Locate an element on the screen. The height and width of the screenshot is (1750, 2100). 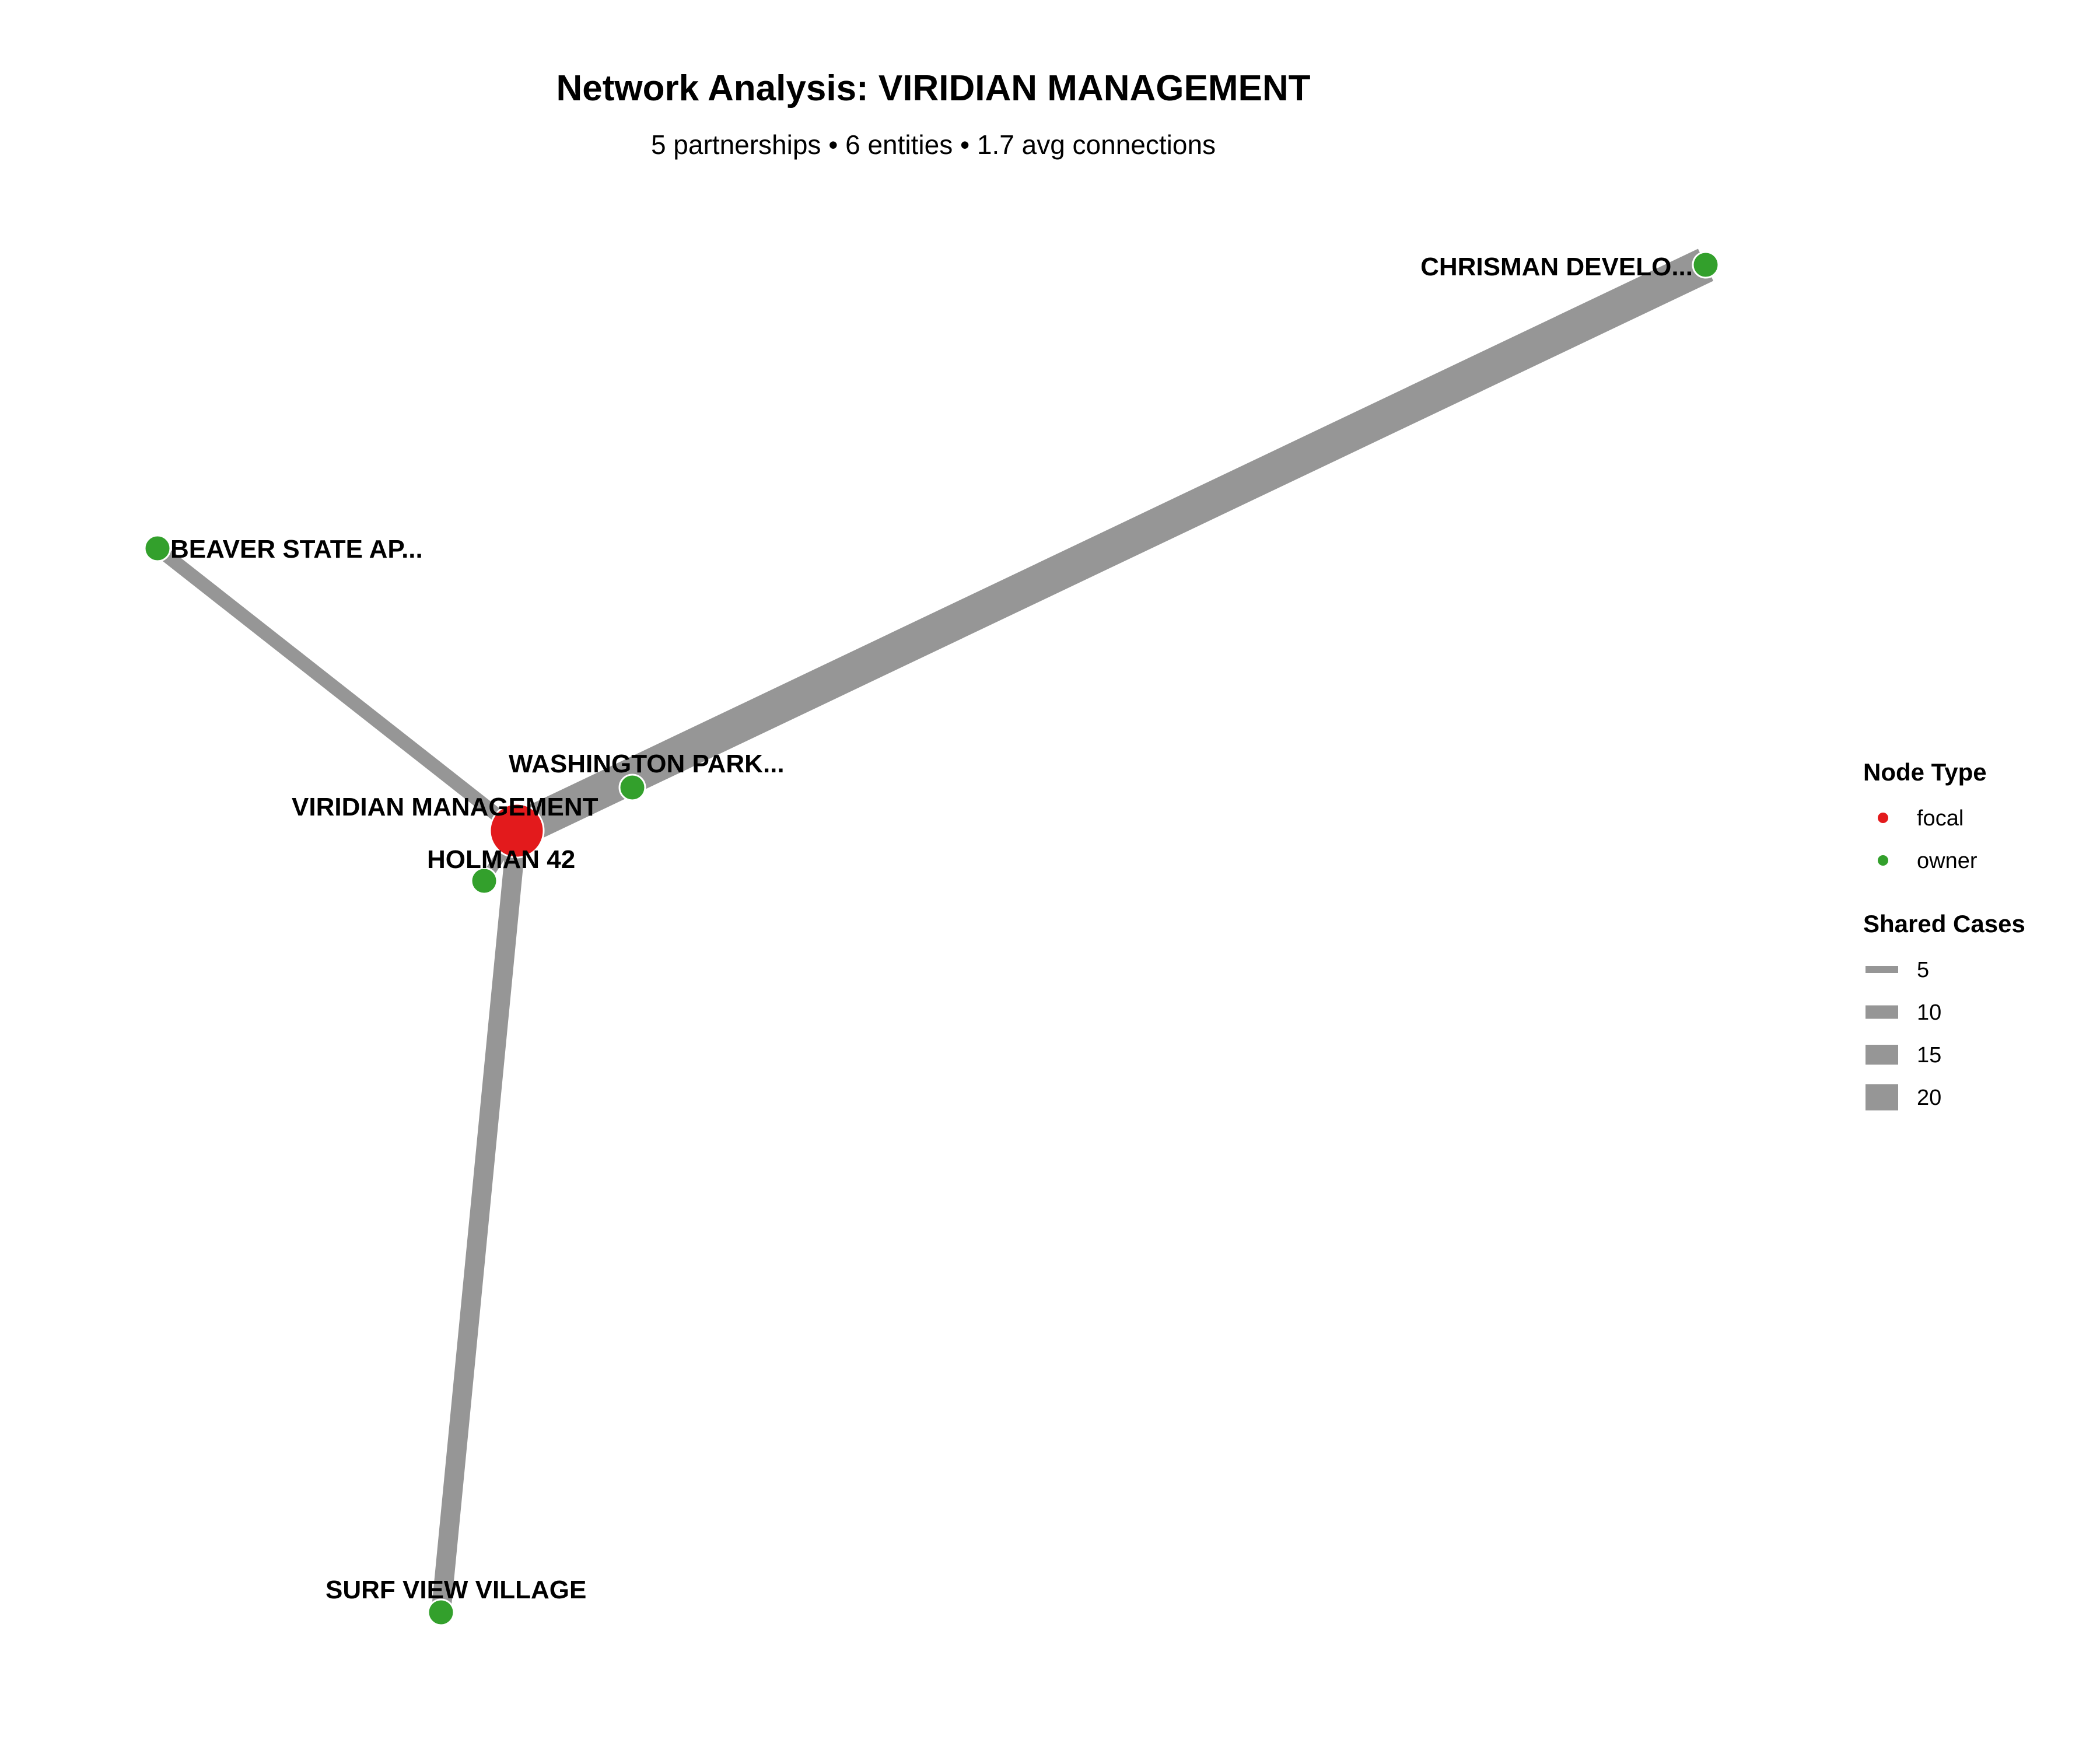
node-viridian is located at coordinates (517, 831).